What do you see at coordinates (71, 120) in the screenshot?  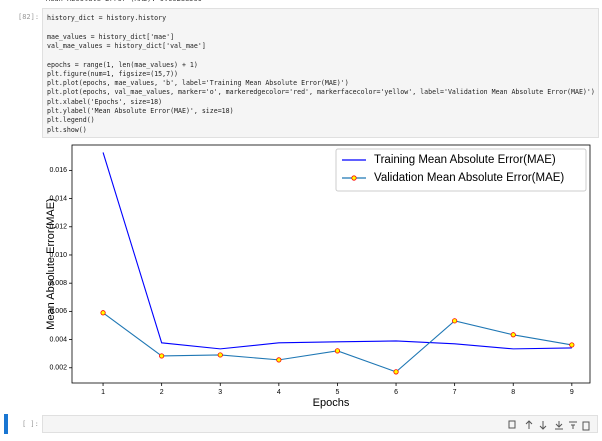 I see `code-line: plt.legend()` at bounding box center [71, 120].